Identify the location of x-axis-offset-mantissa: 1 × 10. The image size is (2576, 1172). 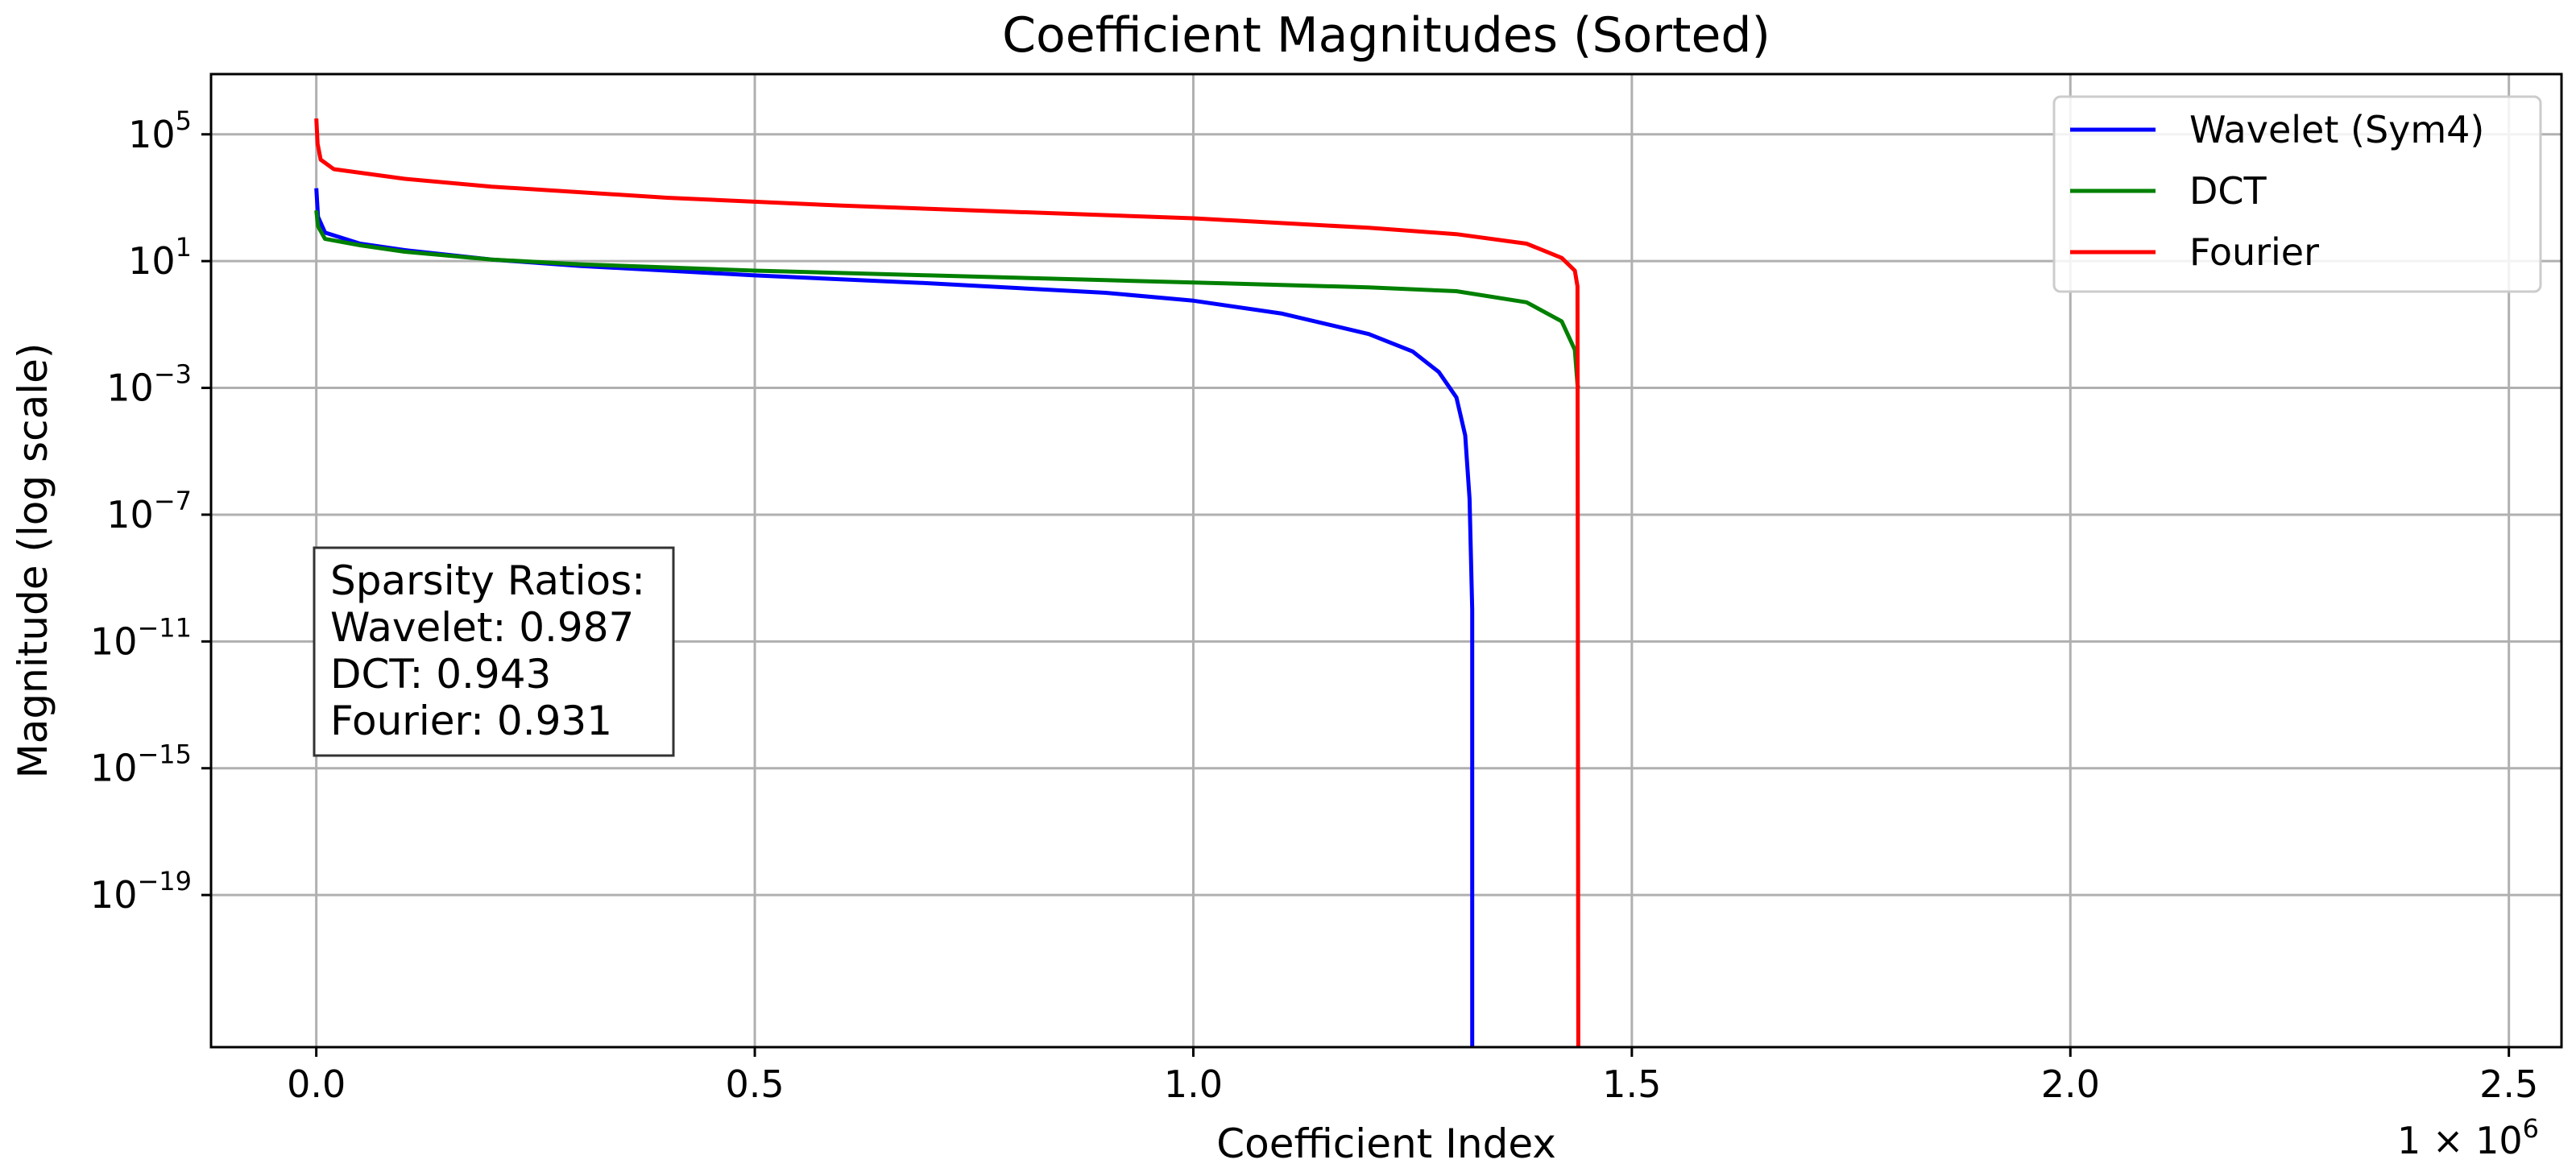
(2460, 1140).